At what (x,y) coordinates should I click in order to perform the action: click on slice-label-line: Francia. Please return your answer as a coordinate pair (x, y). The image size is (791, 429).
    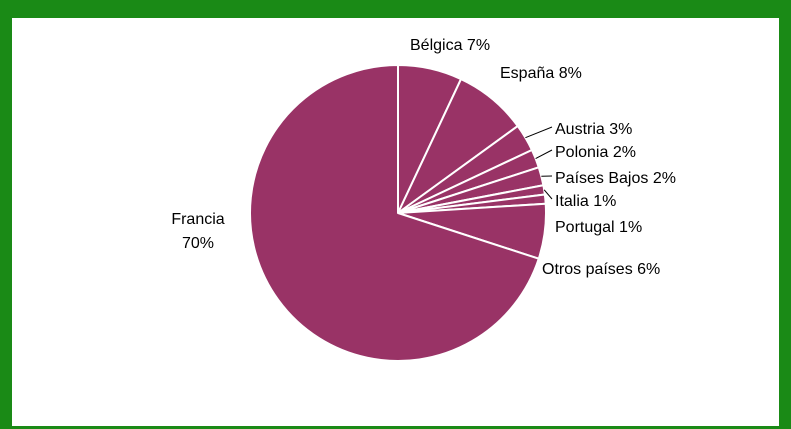
    Looking at the image, I should click on (197, 219).